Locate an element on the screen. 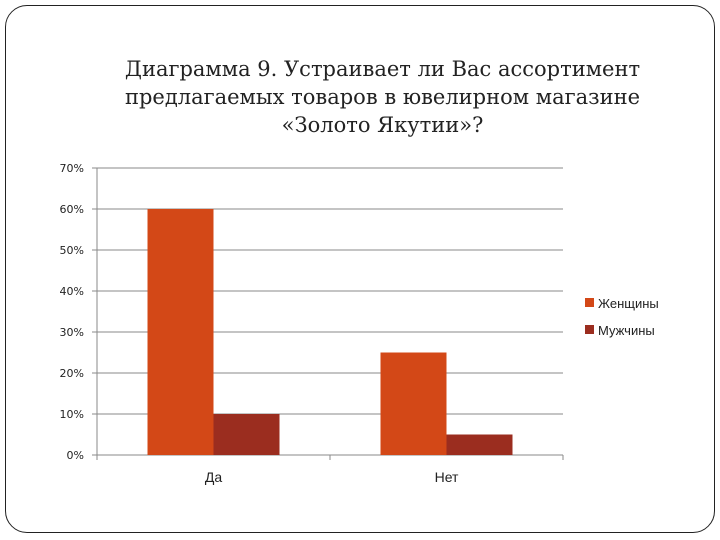 The width and height of the screenshot is (720, 540). x-category-label: Нет is located at coordinates (447, 477).